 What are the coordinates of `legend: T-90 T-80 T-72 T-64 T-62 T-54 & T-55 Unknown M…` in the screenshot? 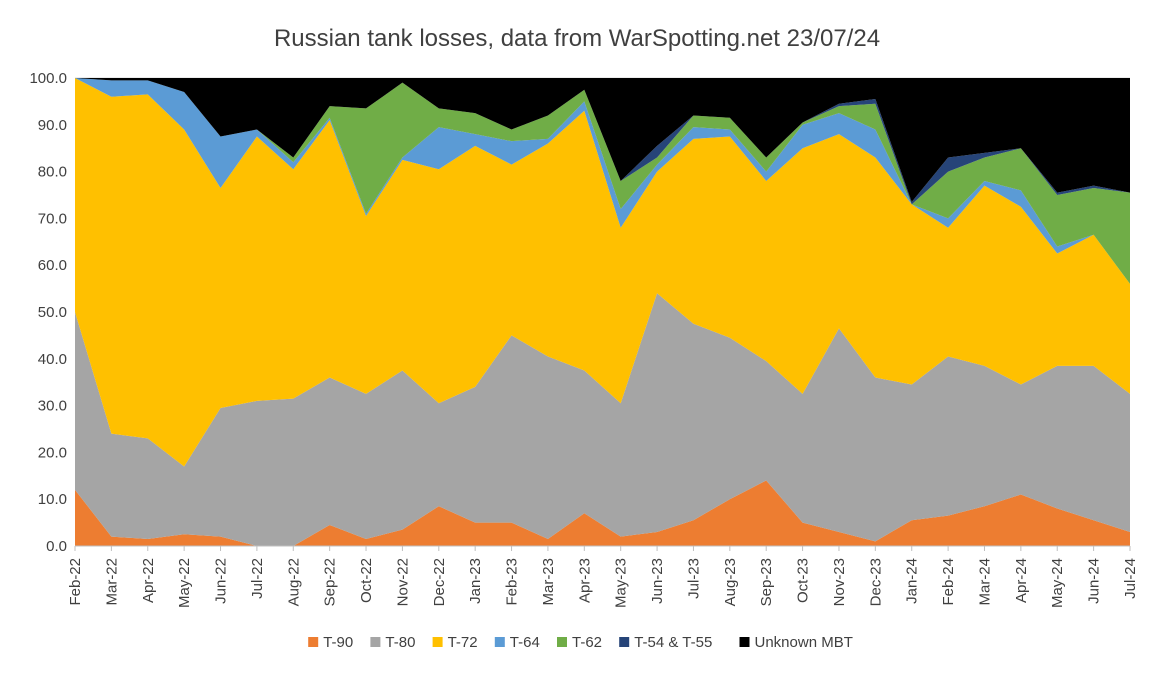 It's located at (580, 642).